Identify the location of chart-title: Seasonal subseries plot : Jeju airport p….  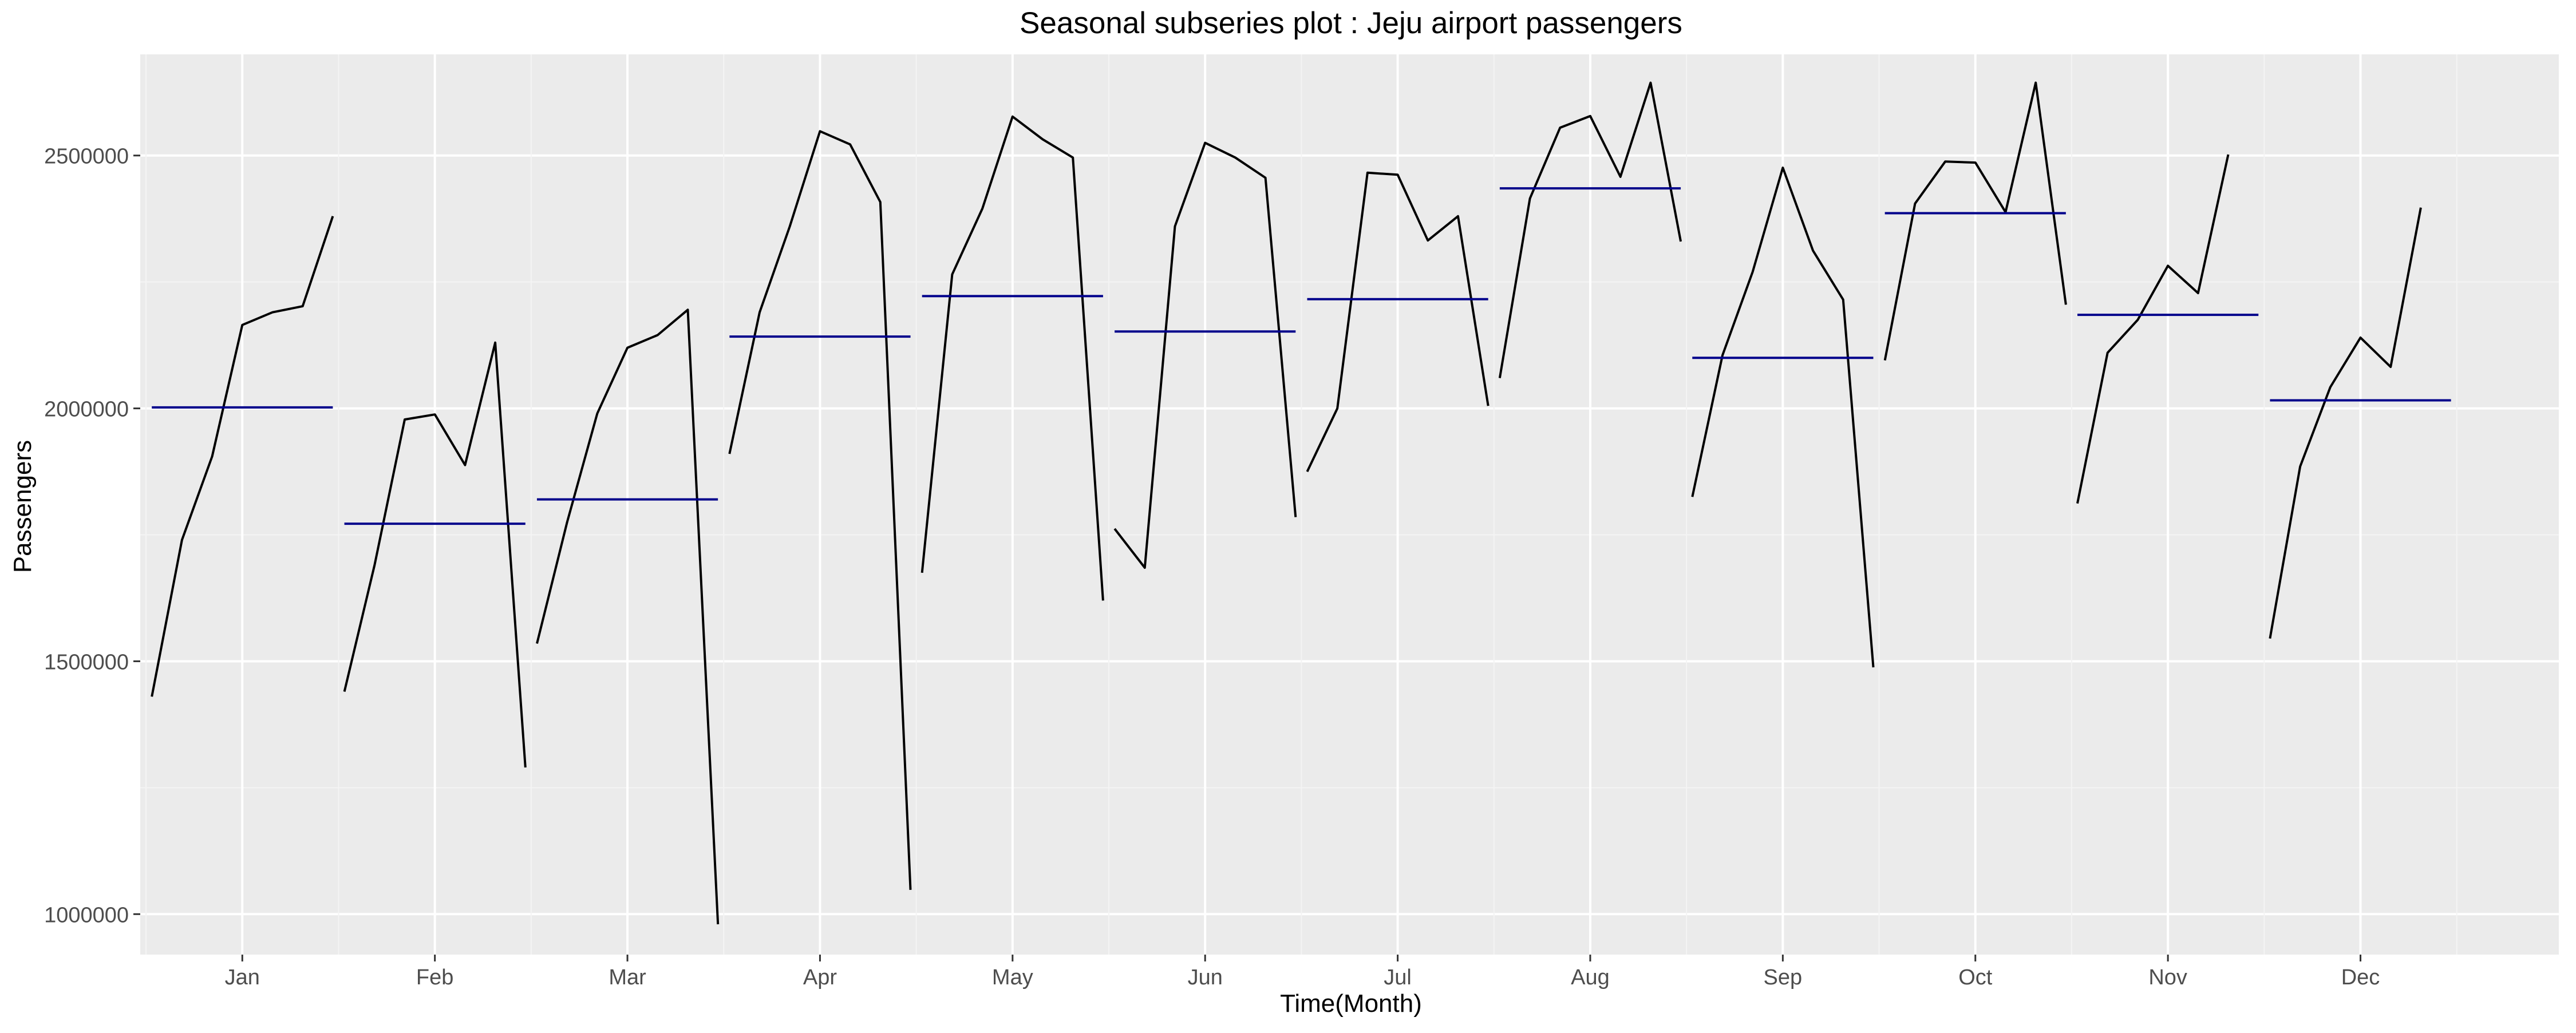
(1351, 23).